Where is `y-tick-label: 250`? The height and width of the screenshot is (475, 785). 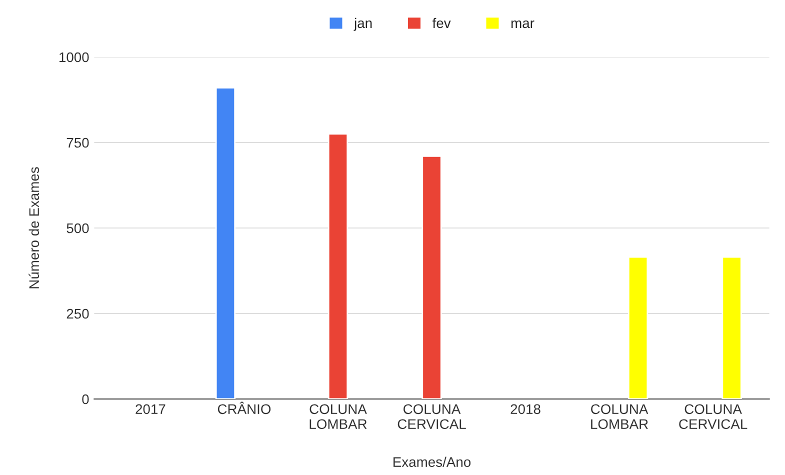 y-tick-label: 250 is located at coordinates (77, 313).